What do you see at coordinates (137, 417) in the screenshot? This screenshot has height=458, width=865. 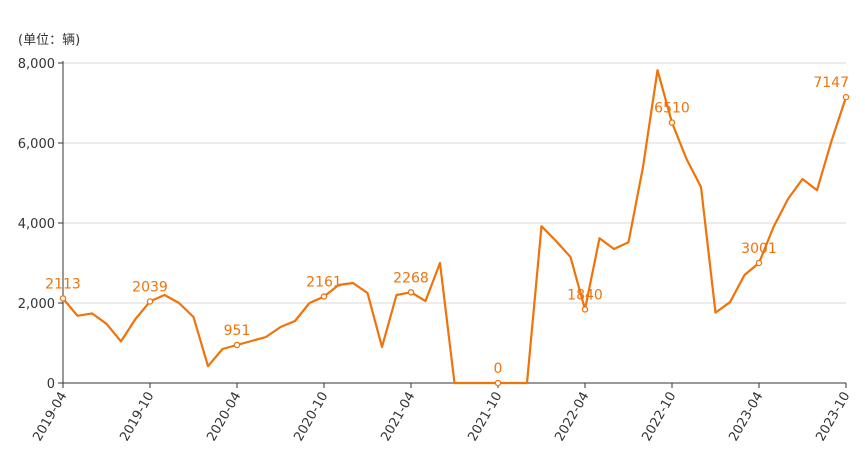 I see `x-tick-label: 2019-10` at bounding box center [137, 417].